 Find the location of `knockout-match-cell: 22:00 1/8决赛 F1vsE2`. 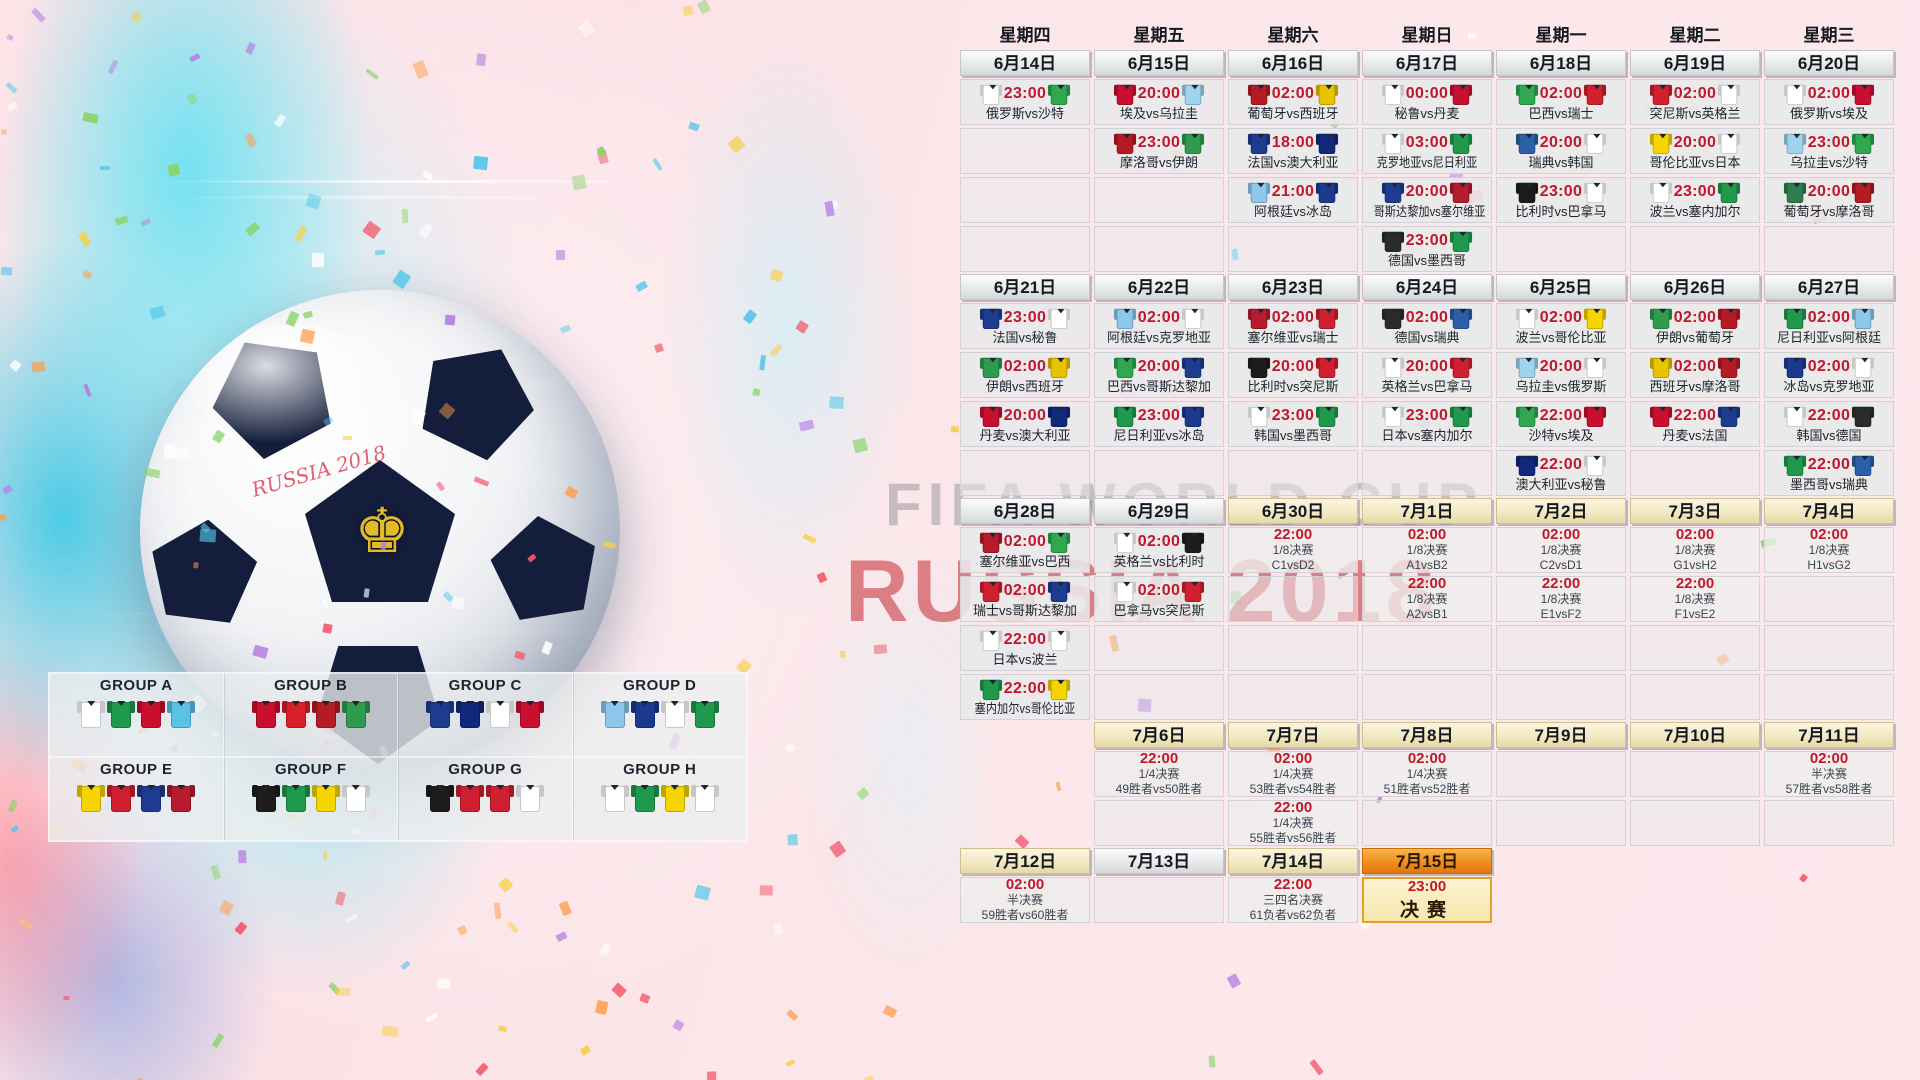

knockout-match-cell: 22:00 1/8决赛 F1vsE2 is located at coordinates (1695, 599).